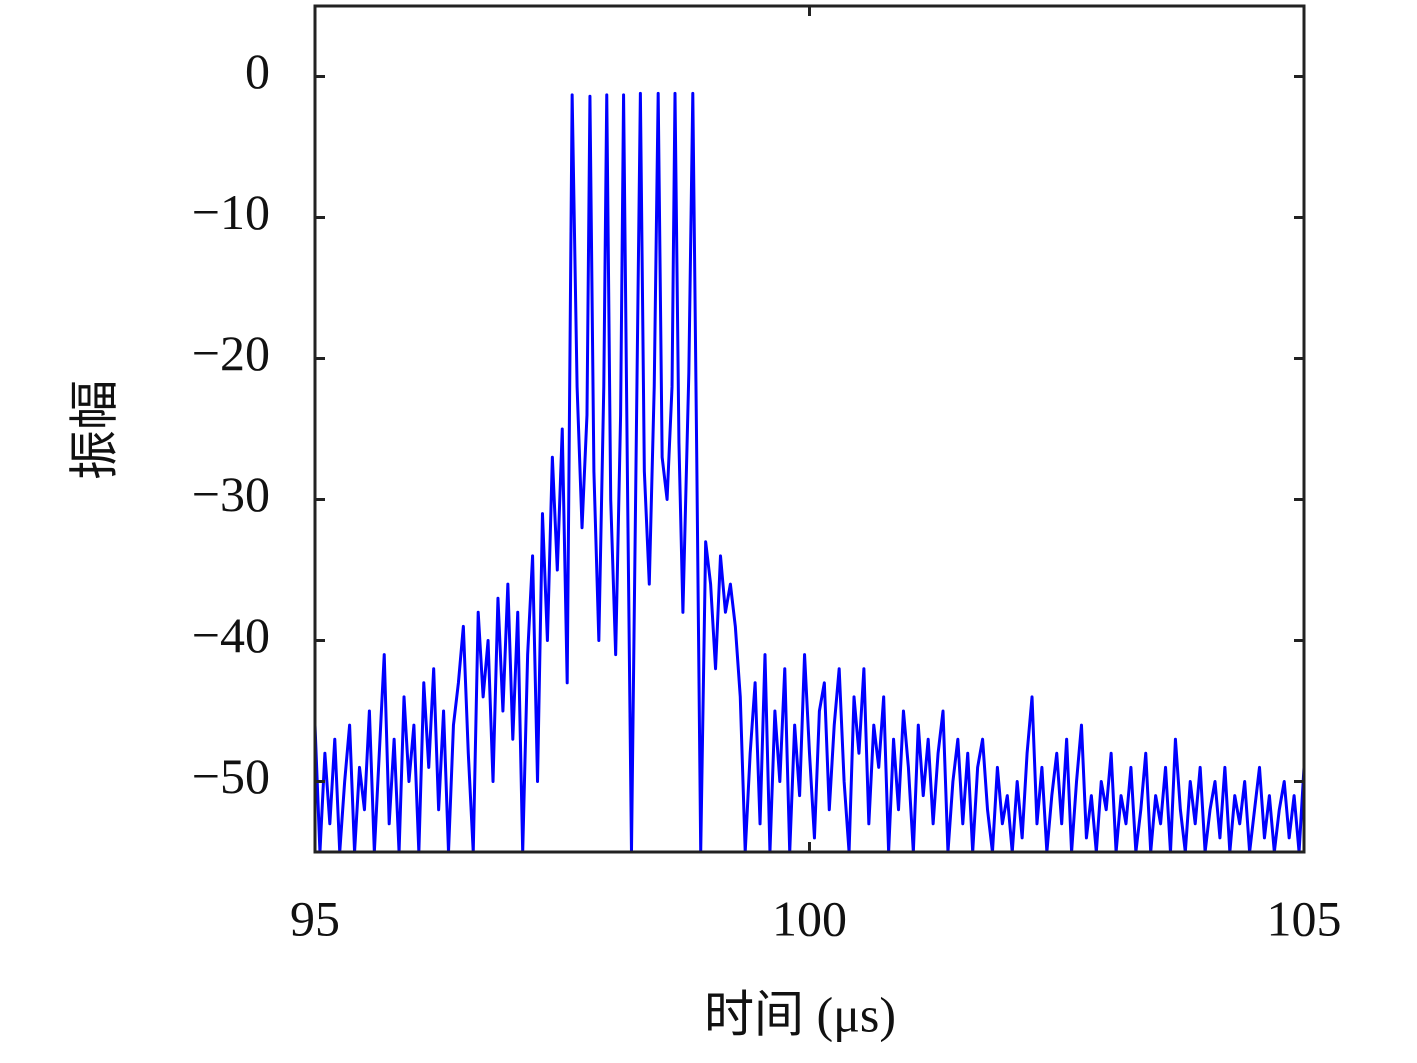 This screenshot has height=1063, width=1417. What do you see at coordinates (231, 212) in the screenshot?
I see `y-tick-label: −10` at bounding box center [231, 212].